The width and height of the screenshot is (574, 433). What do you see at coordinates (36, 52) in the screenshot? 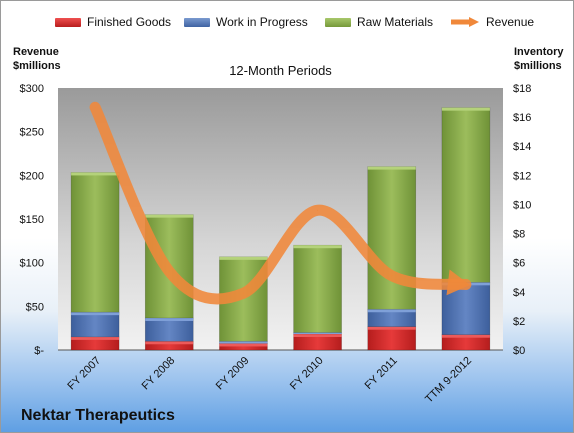
I see `y-axis-left-title-line1: Revenue` at bounding box center [36, 52].